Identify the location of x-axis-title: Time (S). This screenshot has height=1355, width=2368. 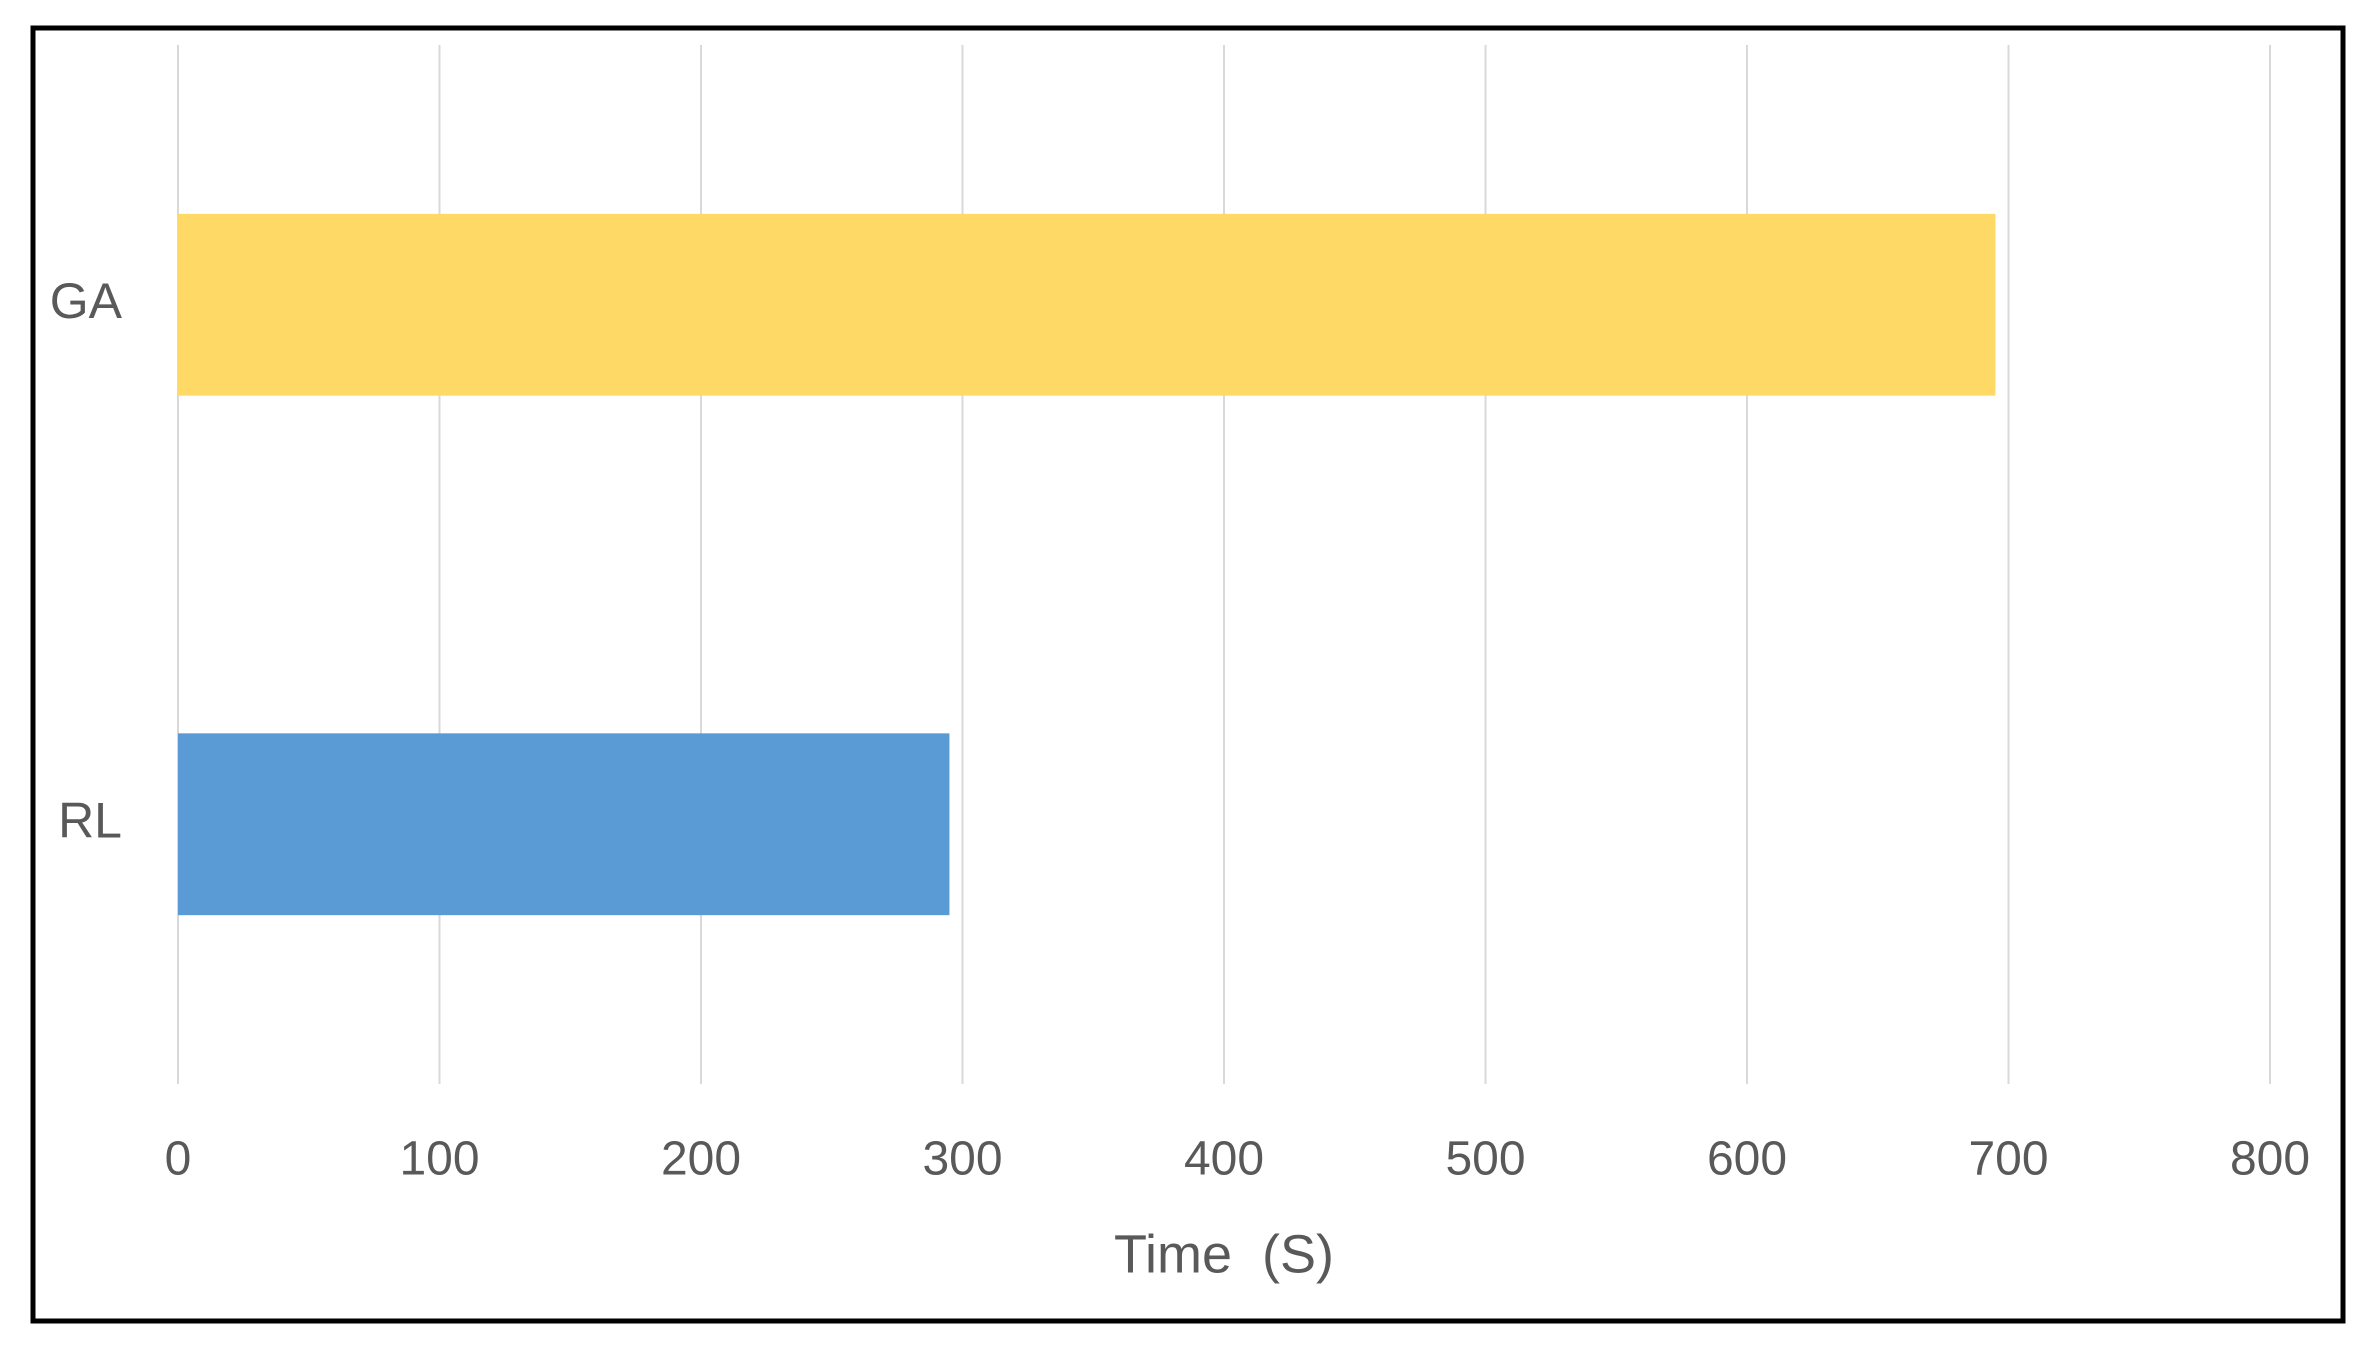
(1224, 1254).